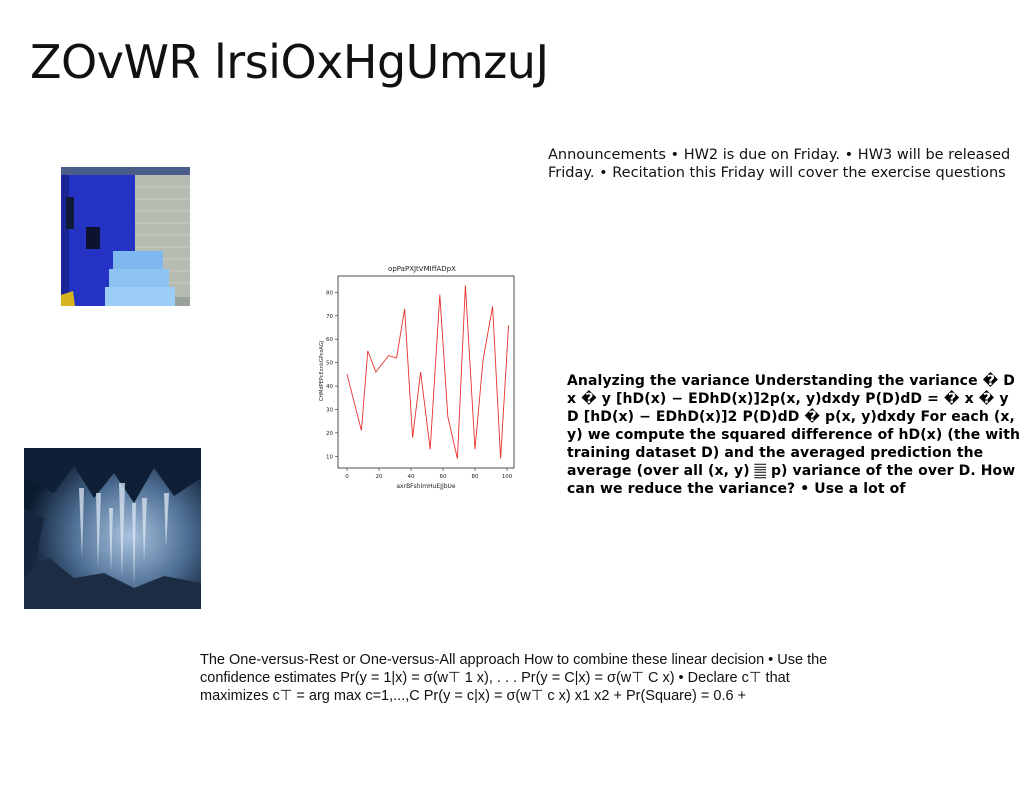 This screenshot has height=788, width=1024. Describe the element at coordinates (507, 477) in the screenshot. I see `x-tick-label: 100` at that location.